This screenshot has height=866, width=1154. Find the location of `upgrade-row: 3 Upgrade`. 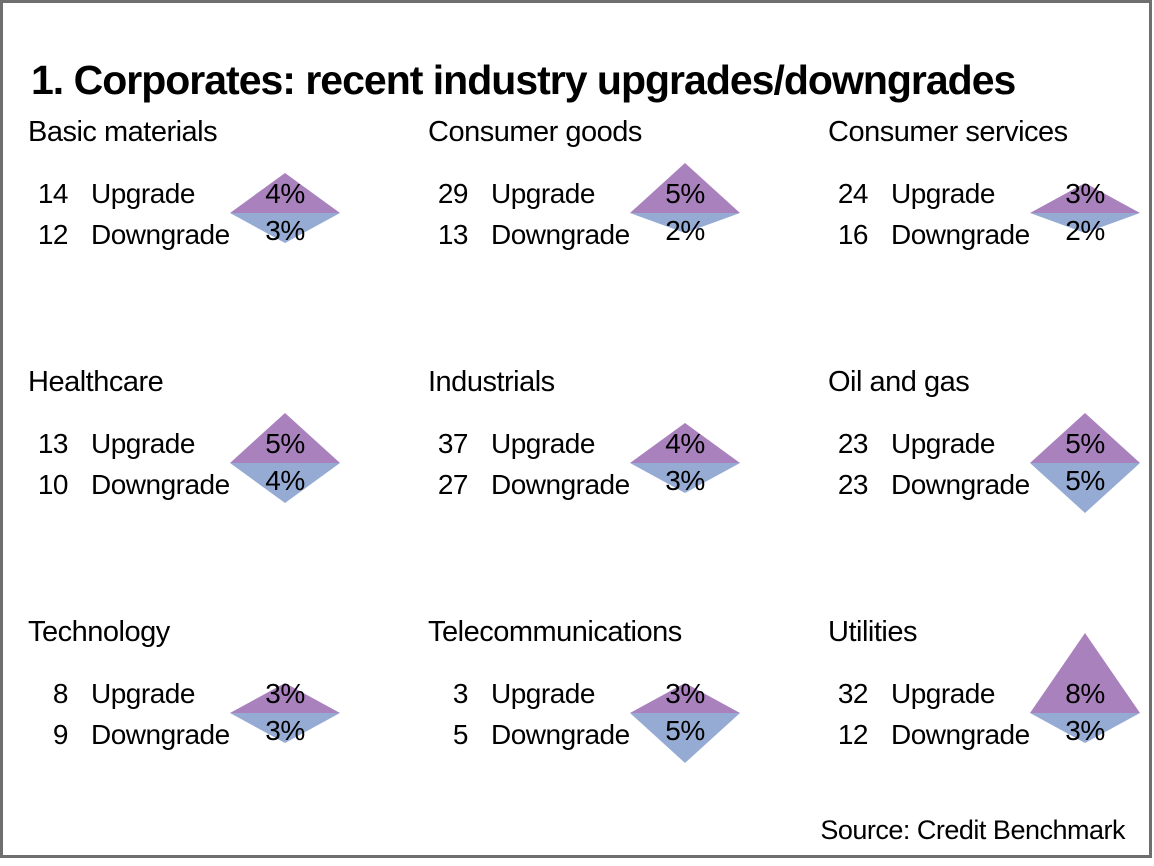

upgrade-row: 3 Upgrade is located at coordinates (511, 694).